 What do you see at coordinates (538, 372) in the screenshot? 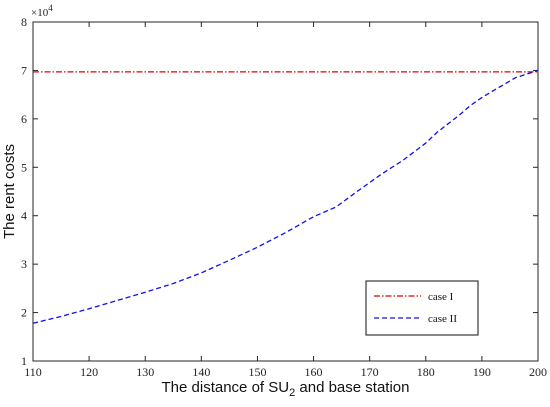
I see `x-tick-label: 200` at bounding box center [538, 372].